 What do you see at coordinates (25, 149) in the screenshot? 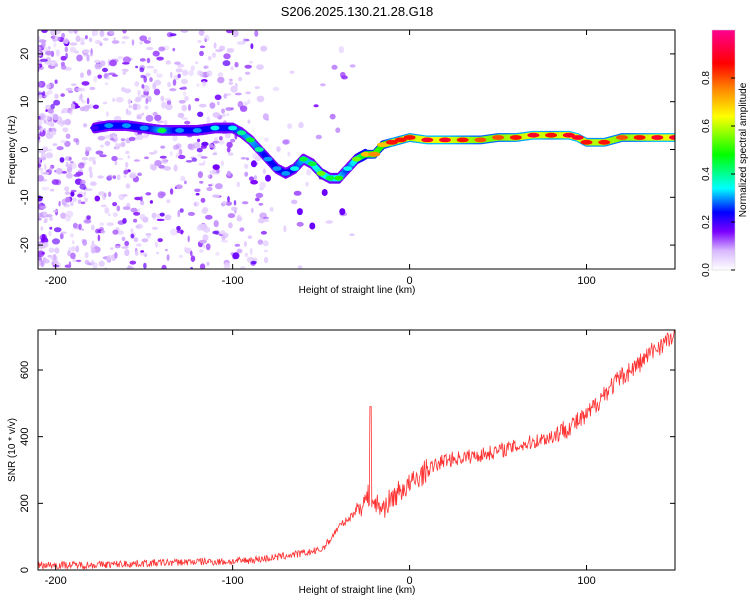
I see `heatmap-y-tick-label: 0` at bounding box center [25, 149].